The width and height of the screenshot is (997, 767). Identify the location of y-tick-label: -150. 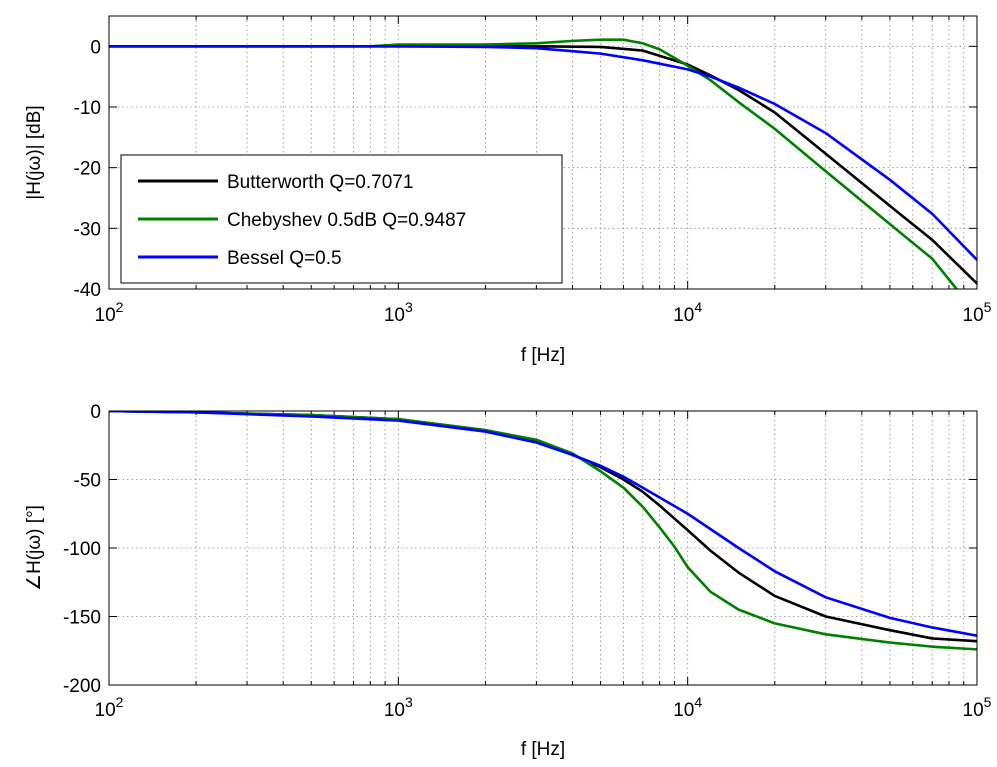
(82, 618).